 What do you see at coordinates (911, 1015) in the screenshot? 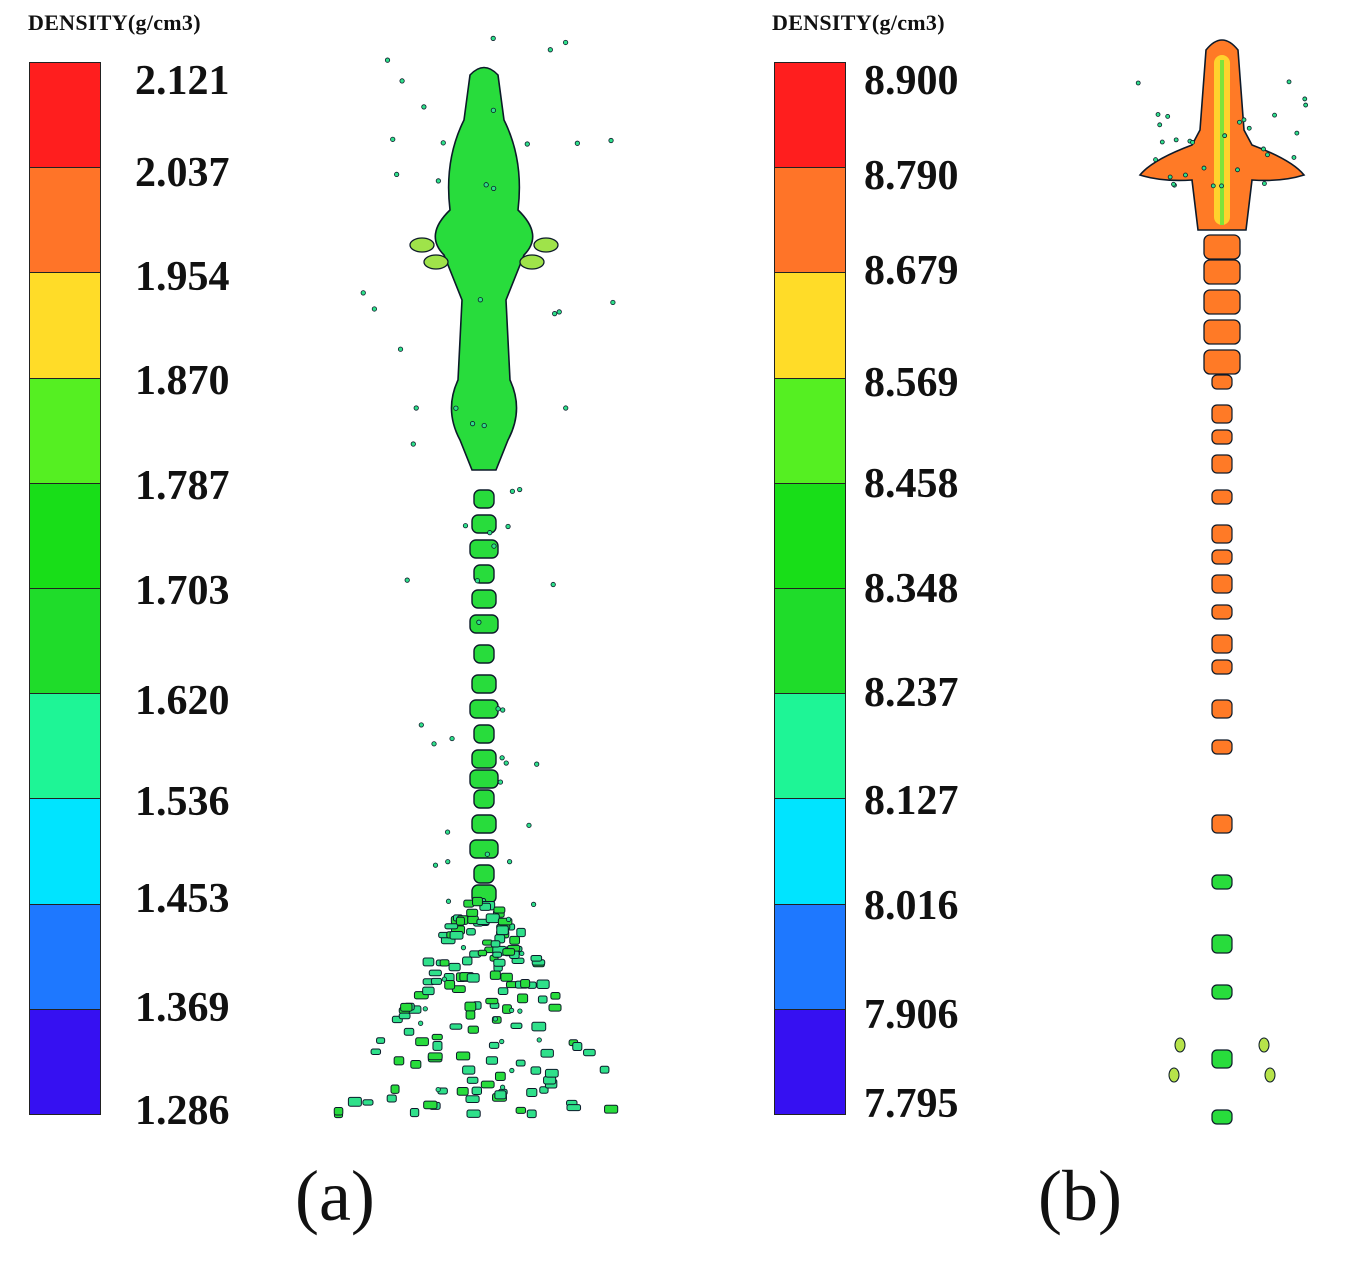
I see `tick-label: 7.906` at bounding box center [911, 1015].